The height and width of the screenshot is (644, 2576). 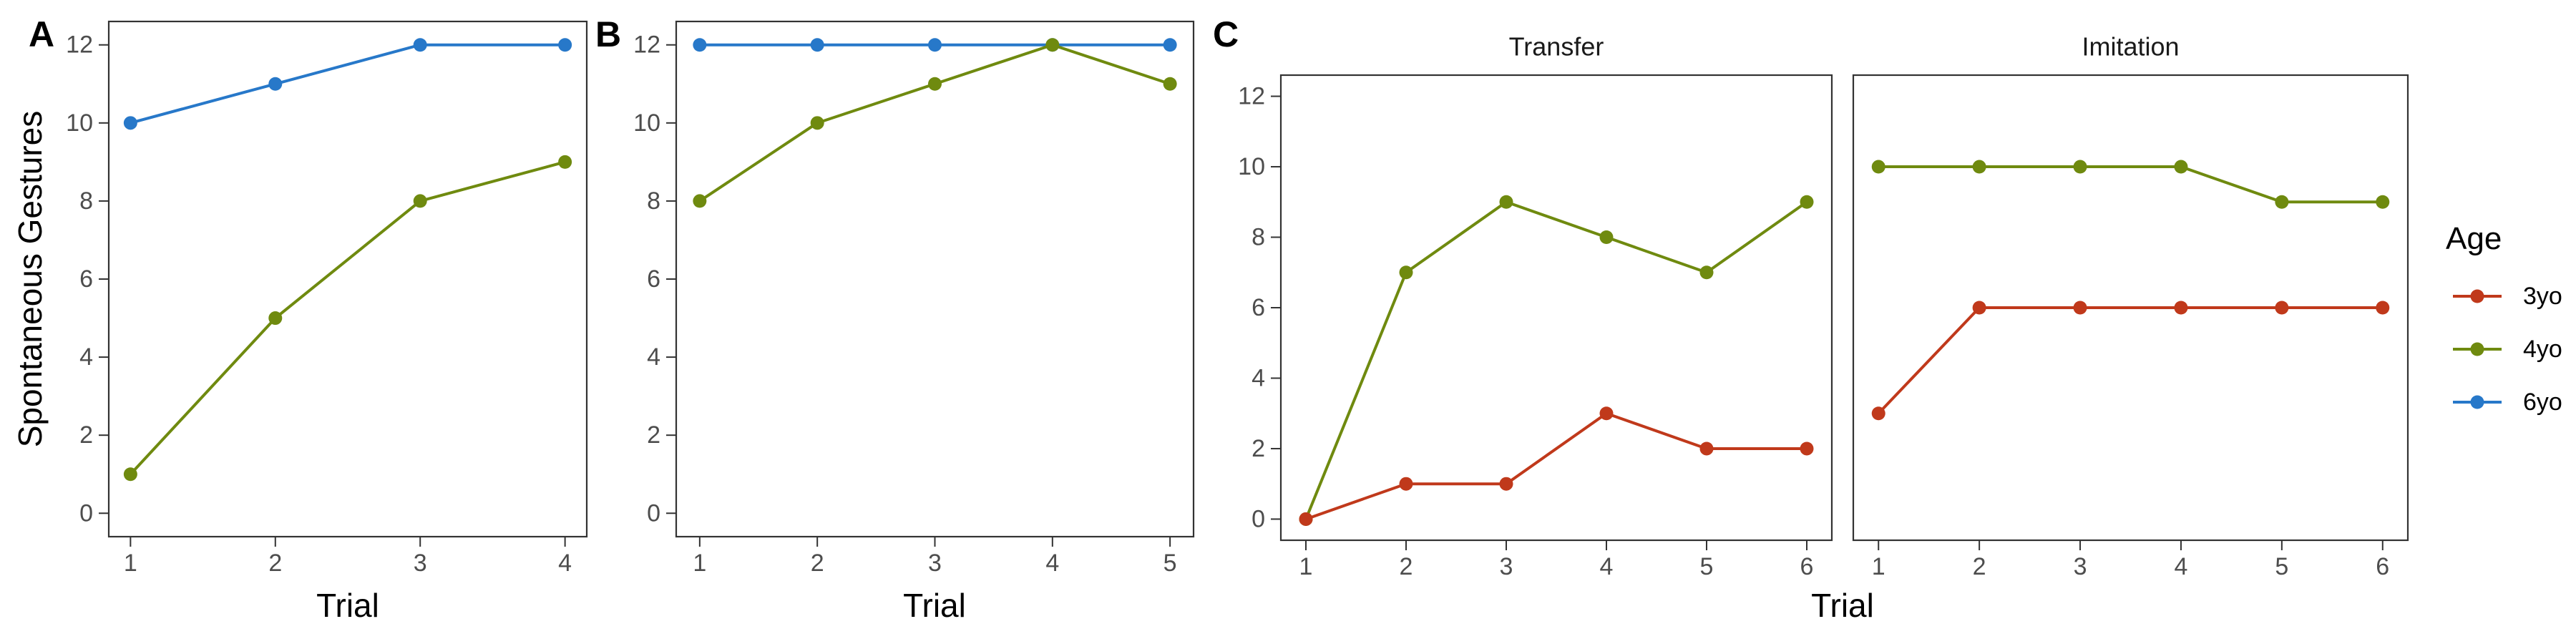 I want to click on facet-title: Imitation, so click(x=2130, y=47).